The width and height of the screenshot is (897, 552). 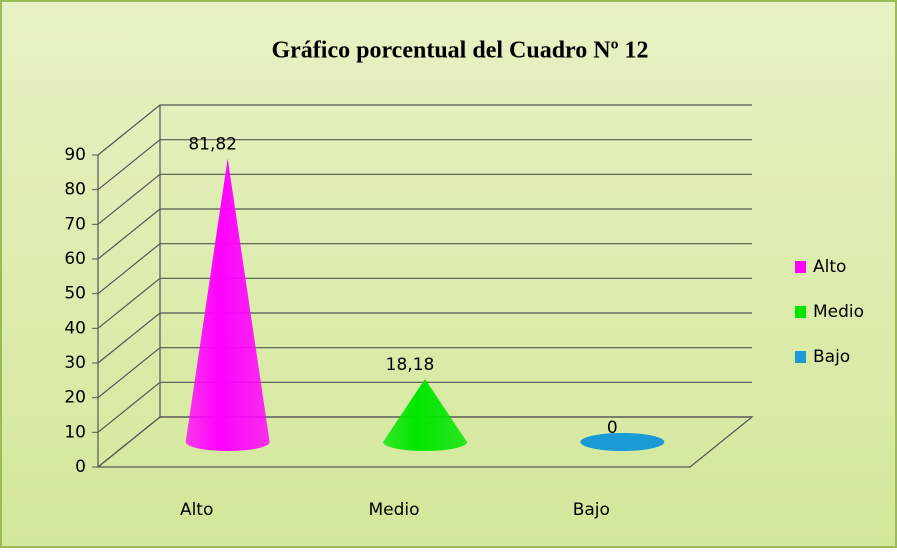 I want to click on y-tick-label: 80, so click(x=75, y=190).